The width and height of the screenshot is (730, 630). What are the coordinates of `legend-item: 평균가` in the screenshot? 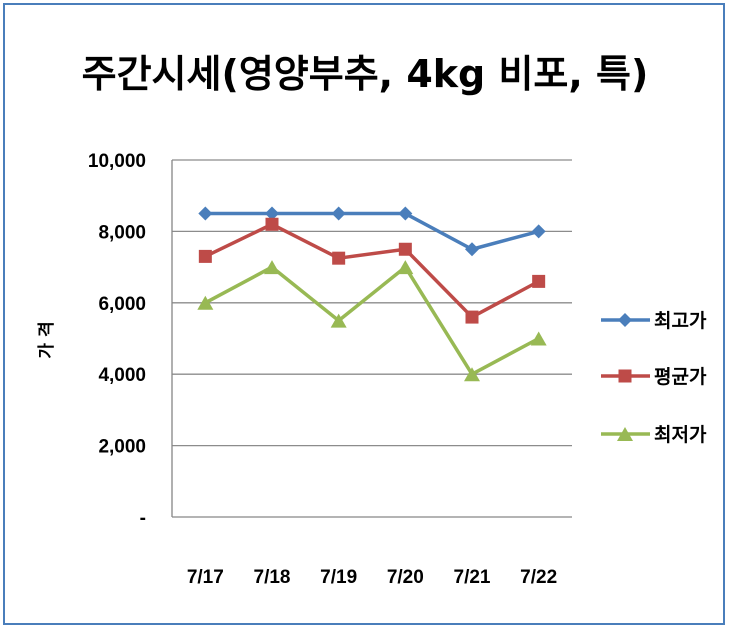 It's located at (654, 377).